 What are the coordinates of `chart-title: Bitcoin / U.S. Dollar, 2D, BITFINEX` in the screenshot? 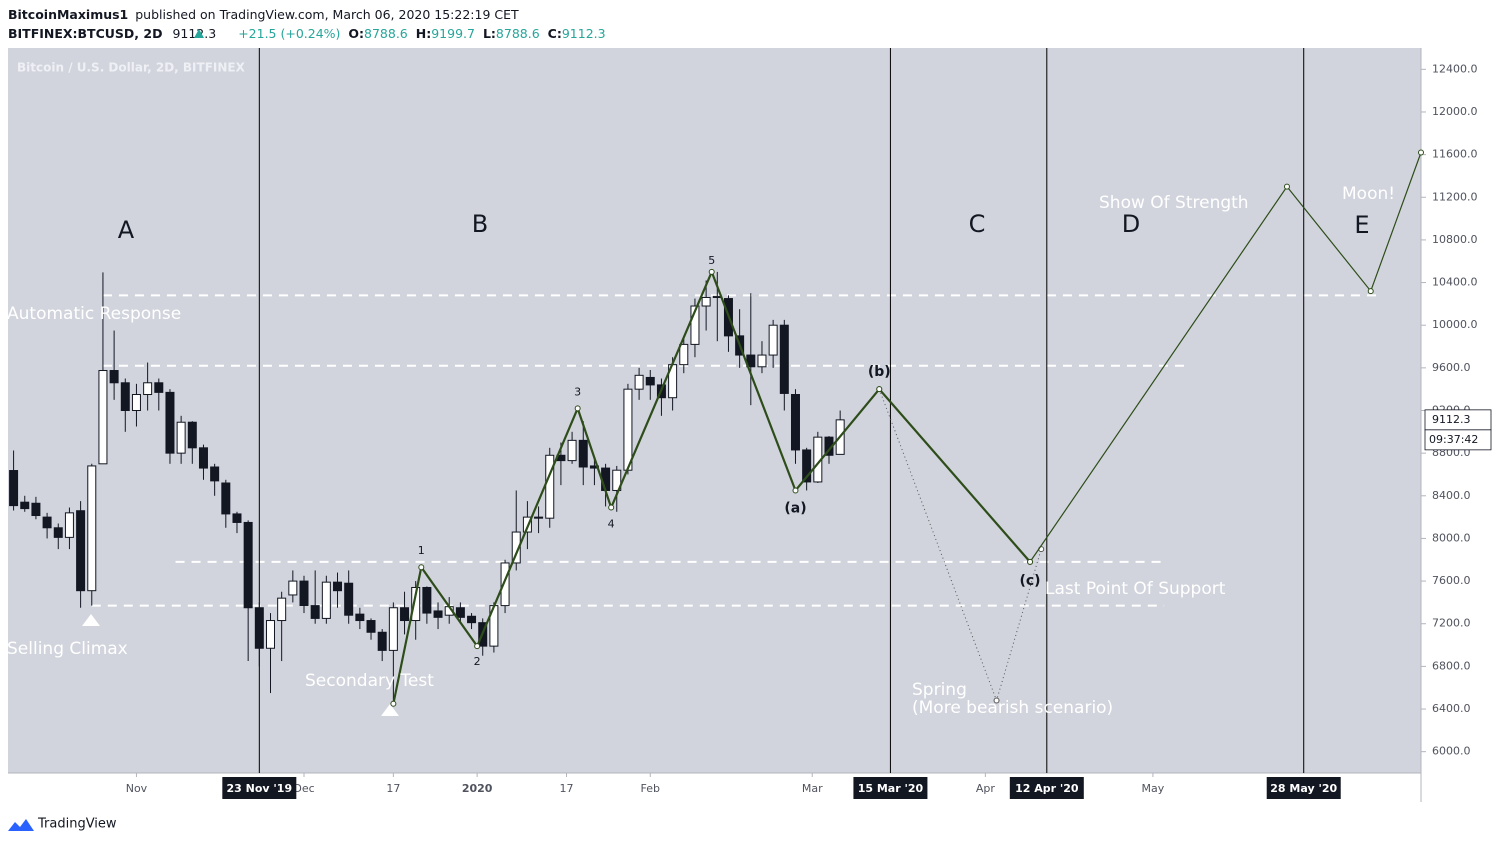 It's located at (131, 68).